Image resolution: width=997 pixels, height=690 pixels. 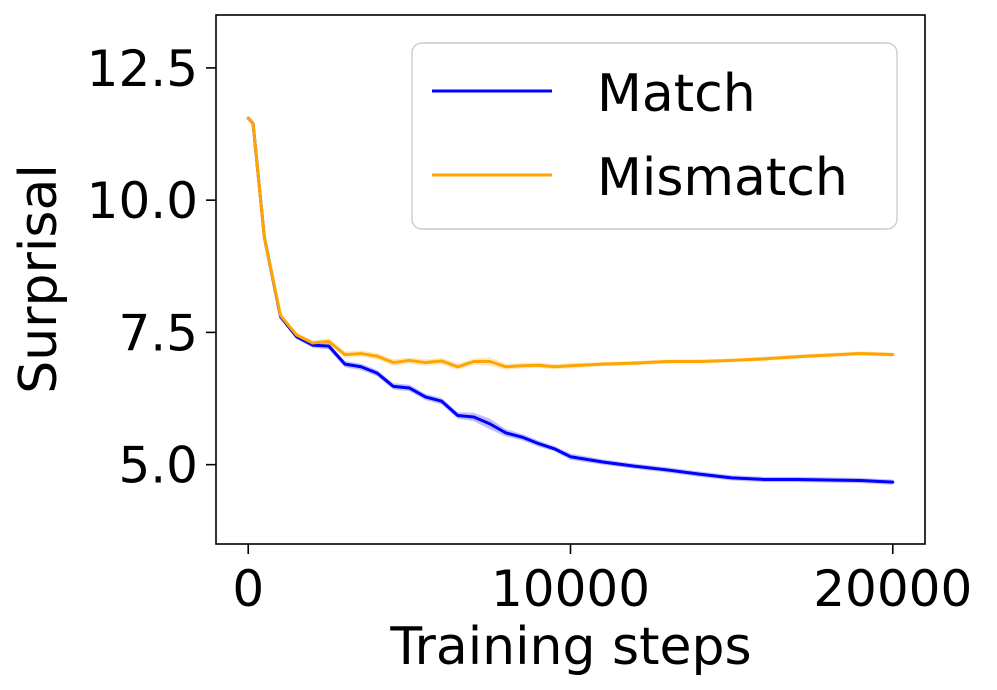 I want to click on y-tick-label: 5.0, so click(x=158, y=466).